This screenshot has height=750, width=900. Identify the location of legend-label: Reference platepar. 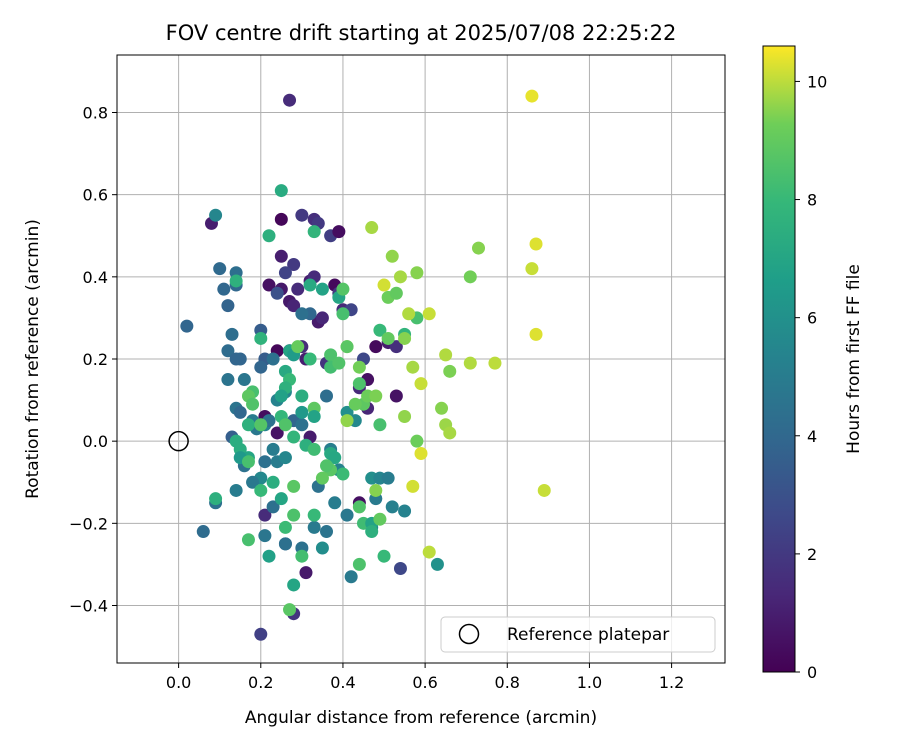
(588, 635).